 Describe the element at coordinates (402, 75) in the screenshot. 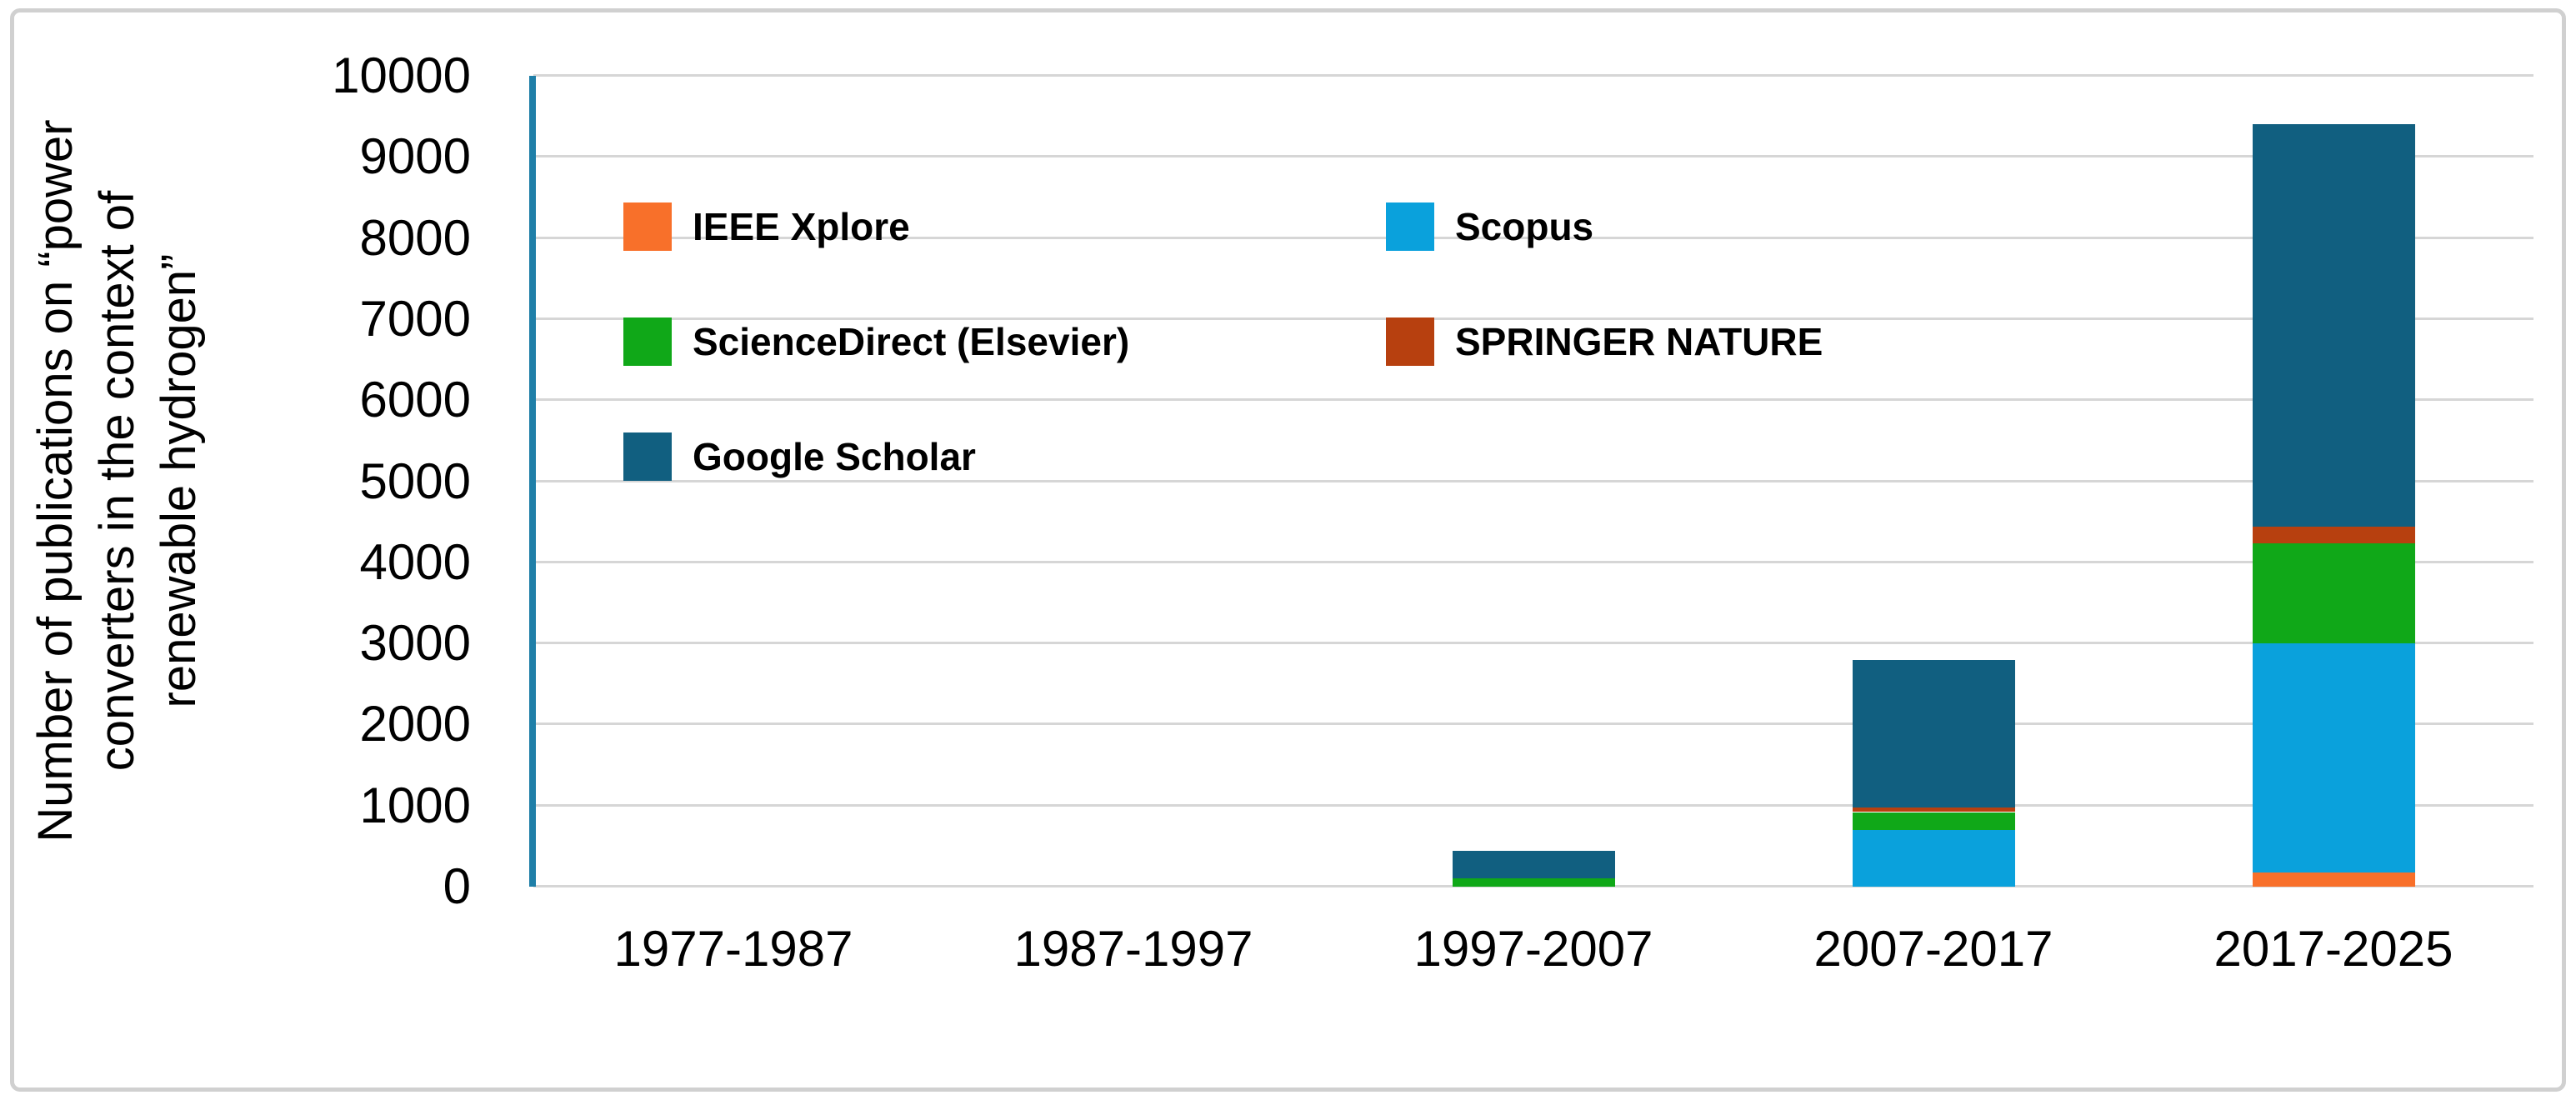

I see `y-tick-label: 10000` at that location.